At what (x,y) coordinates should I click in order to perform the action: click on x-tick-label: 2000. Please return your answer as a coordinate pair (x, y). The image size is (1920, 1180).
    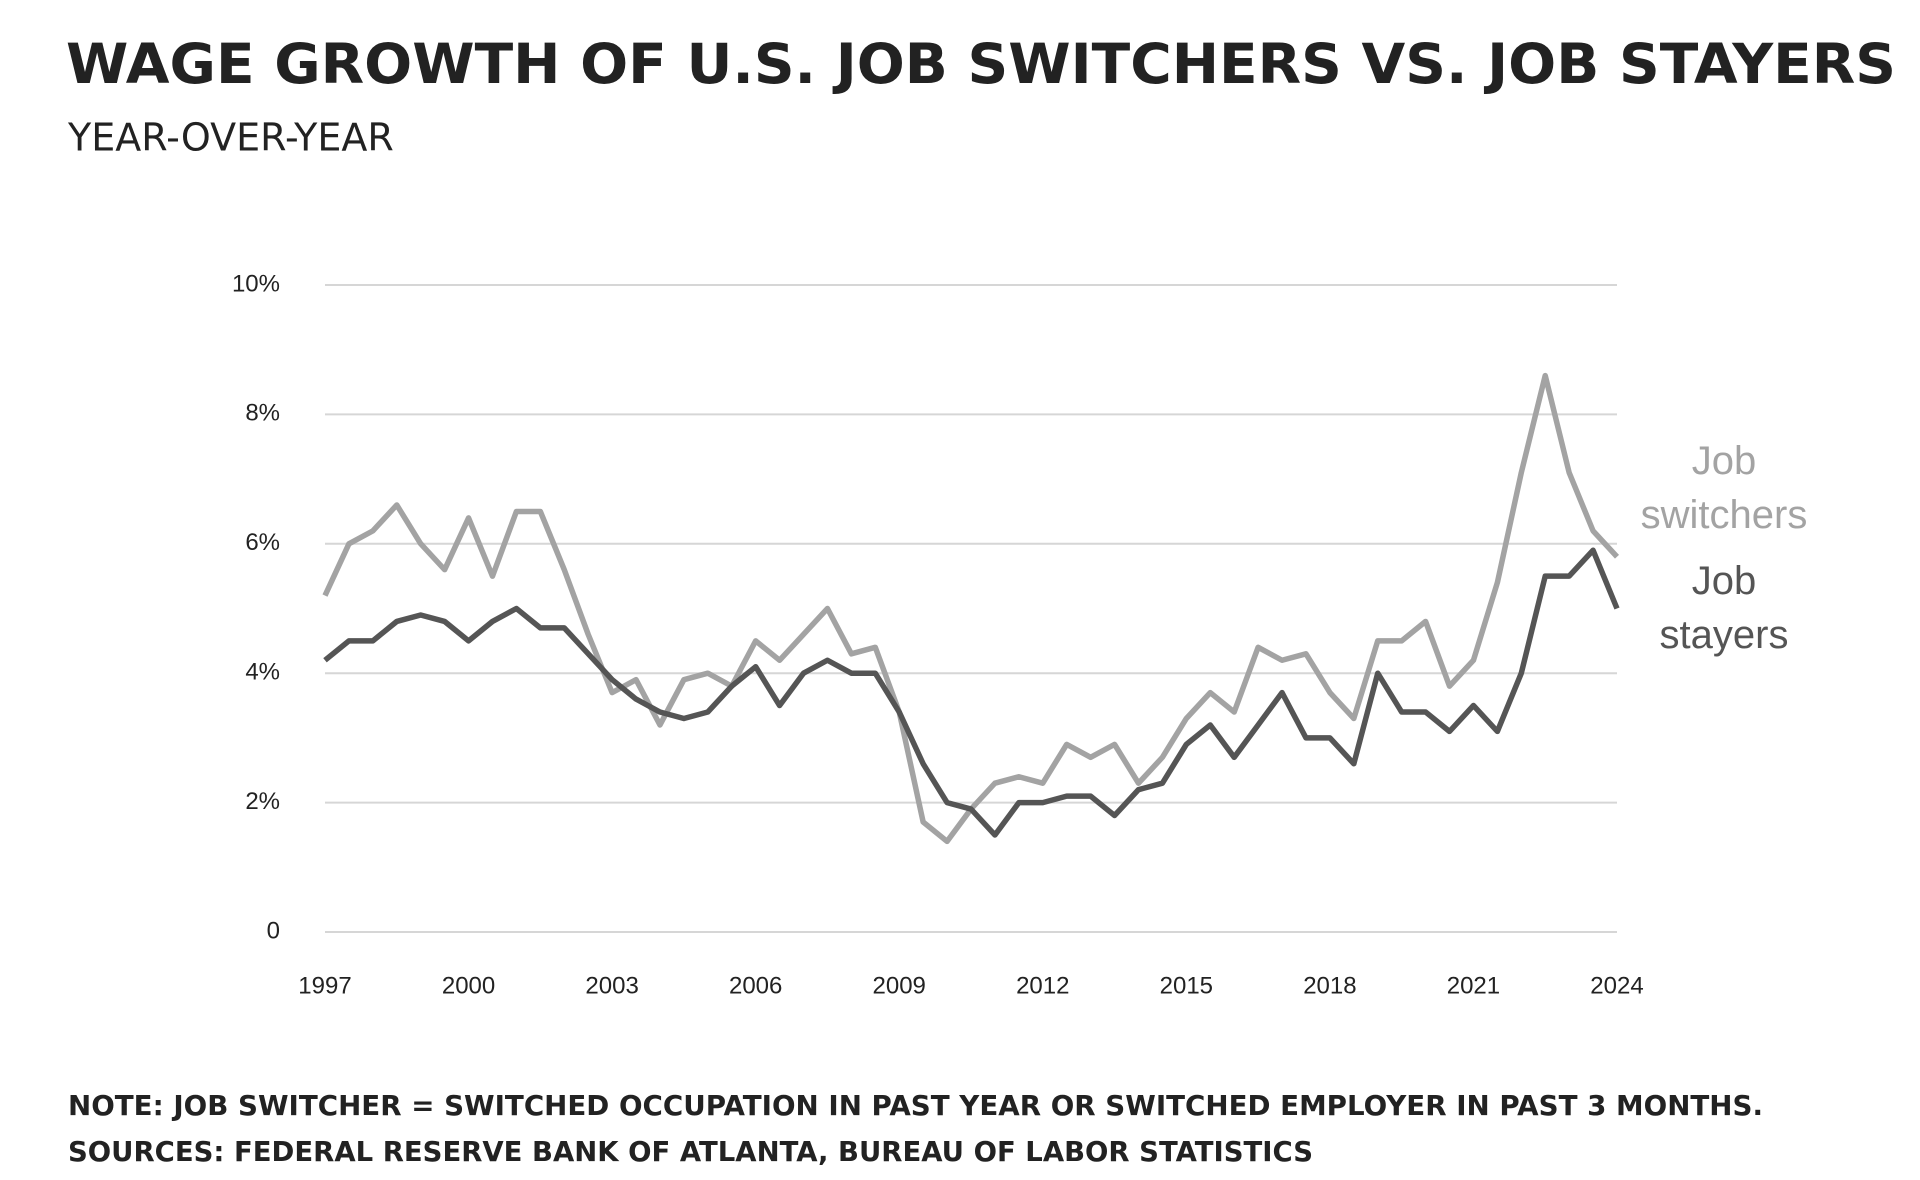
    Looking at the image, I should click on (468, 985).